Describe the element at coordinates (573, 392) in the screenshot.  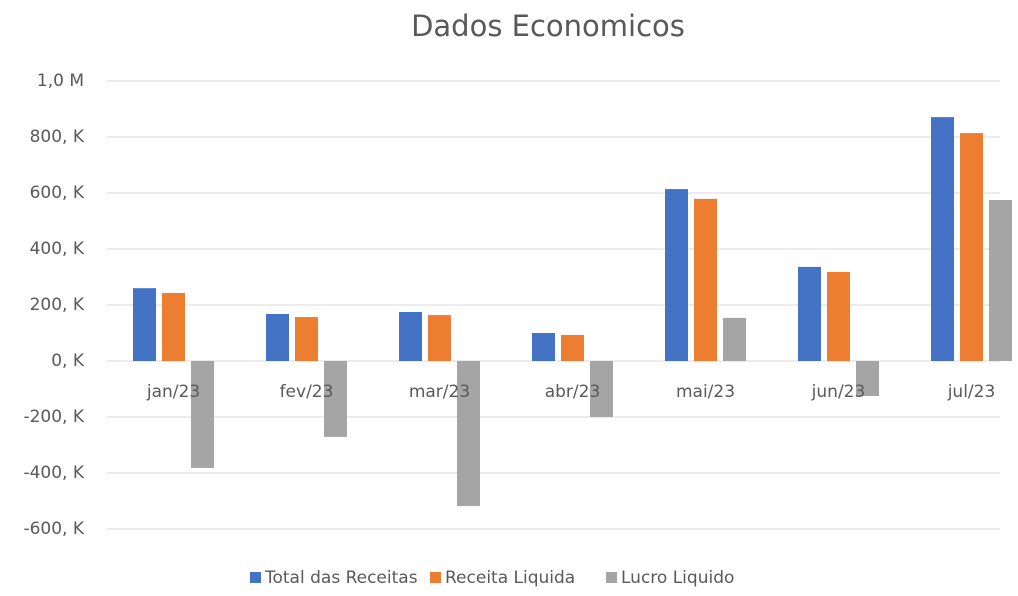
I see `x-tick-label: abr/23` at that location.